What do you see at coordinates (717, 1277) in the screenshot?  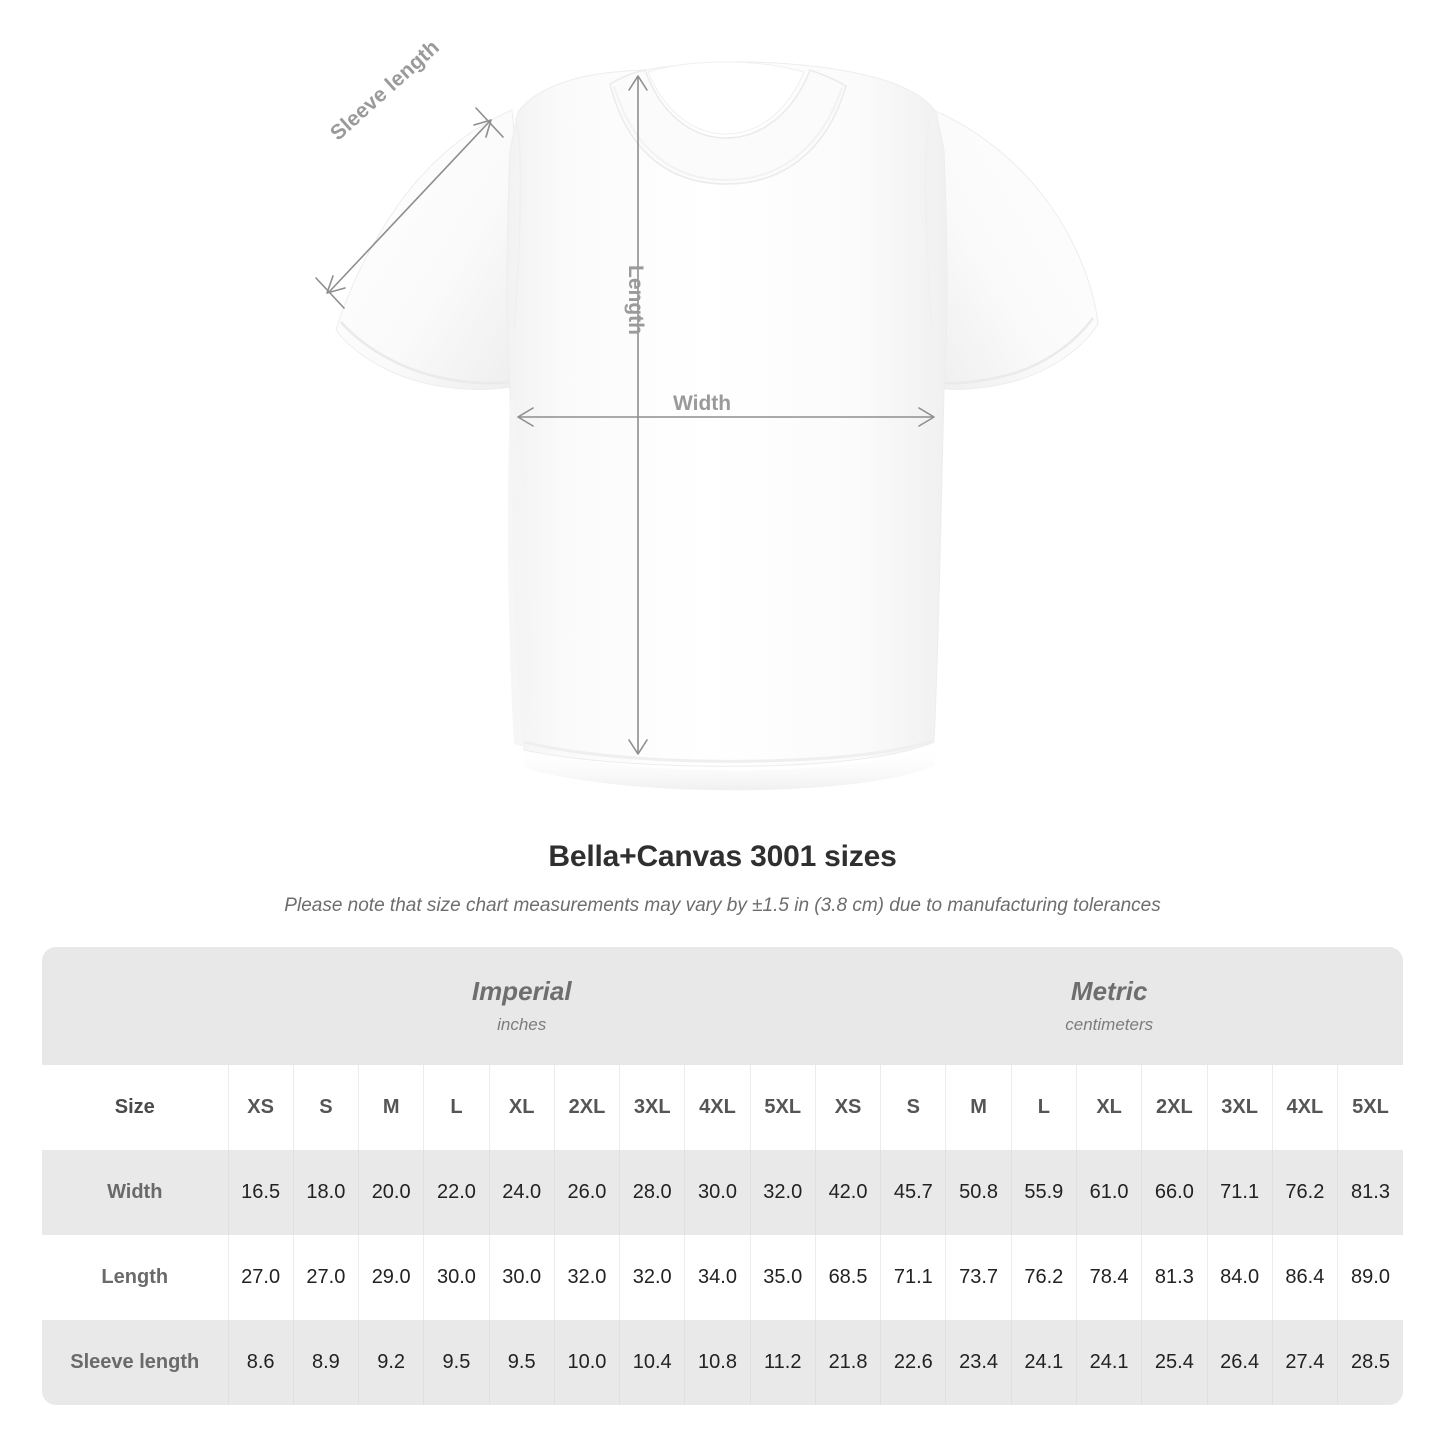 I see `cell-length-imperial-4xl: 34.0` at bounding box center [717, 1277].